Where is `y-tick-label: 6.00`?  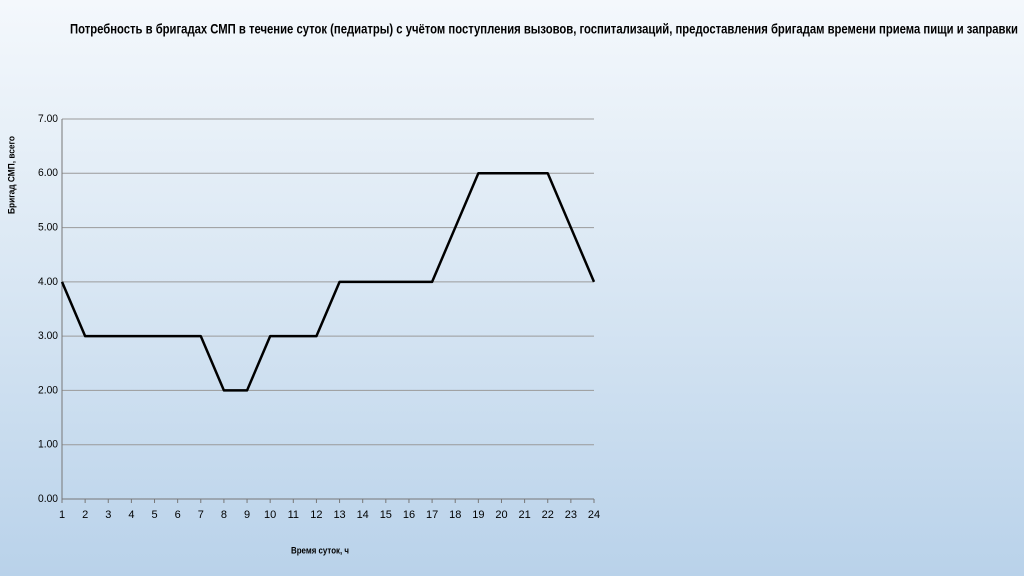 y-tick-label: 6.00 is located at coordinates (48, 173).